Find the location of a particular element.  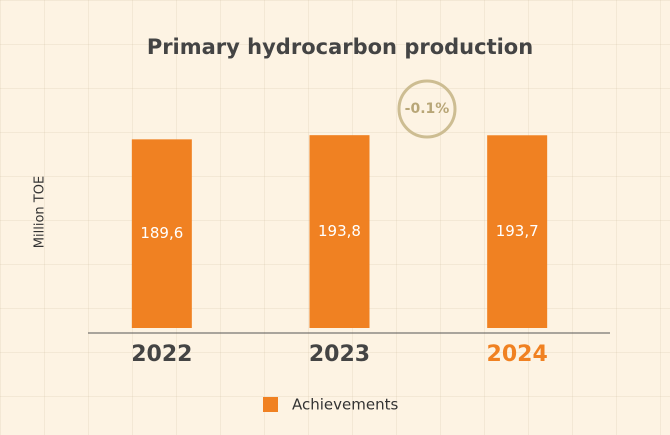

value-label: 189,6 is located at coordinates (161, 233).